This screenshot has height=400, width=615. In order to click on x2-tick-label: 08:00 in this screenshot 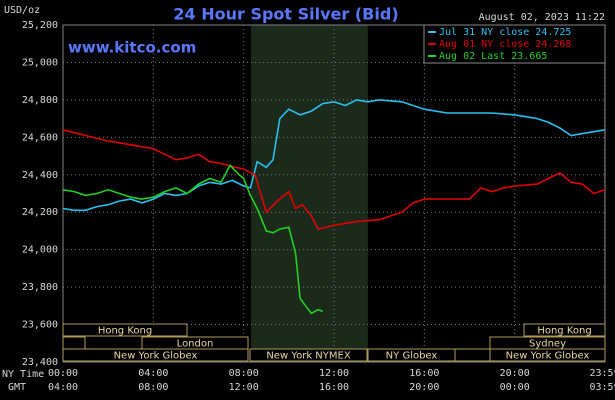, I will do `click(153, 387)`.